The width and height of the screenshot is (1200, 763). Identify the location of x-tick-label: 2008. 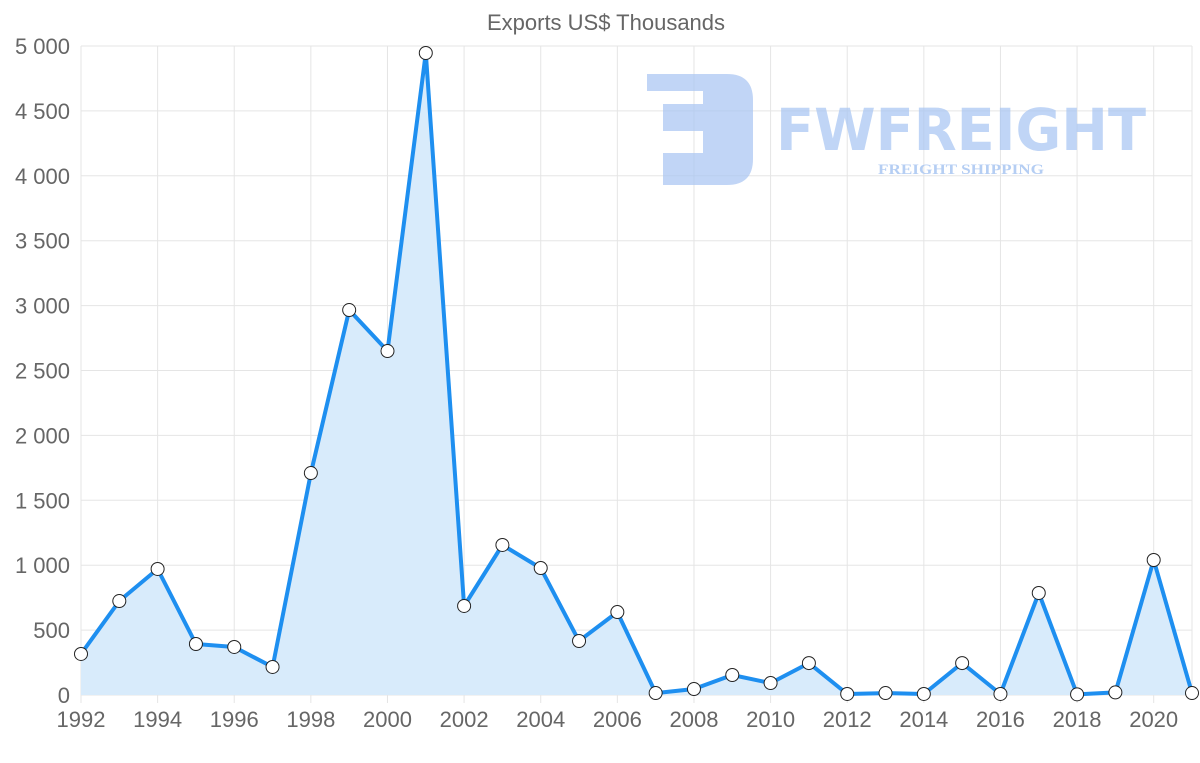
(693, 719).